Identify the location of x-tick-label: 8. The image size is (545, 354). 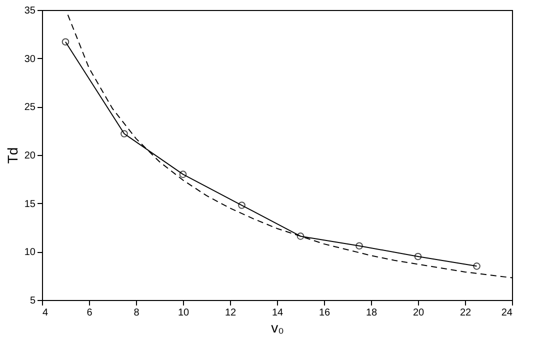
(137, 313).